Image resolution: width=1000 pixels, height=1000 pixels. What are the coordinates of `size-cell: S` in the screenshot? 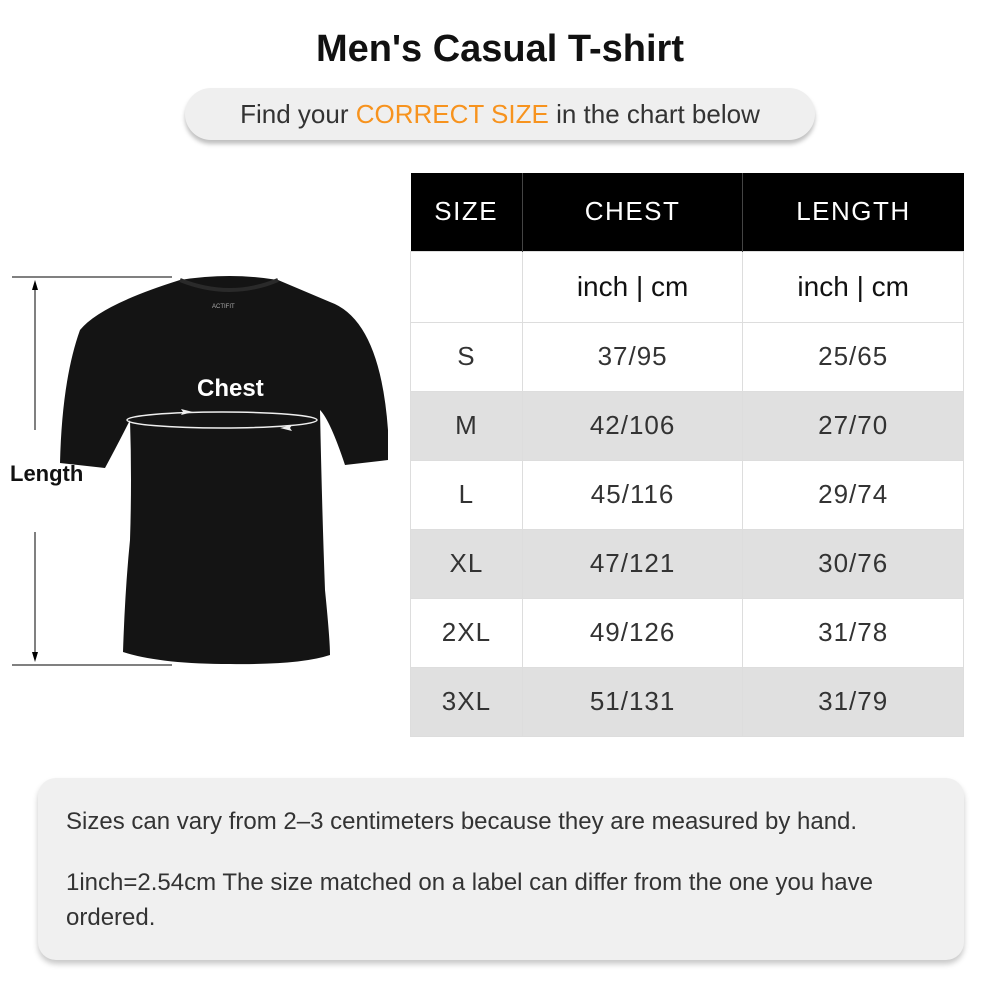 It's located at (466, 356).